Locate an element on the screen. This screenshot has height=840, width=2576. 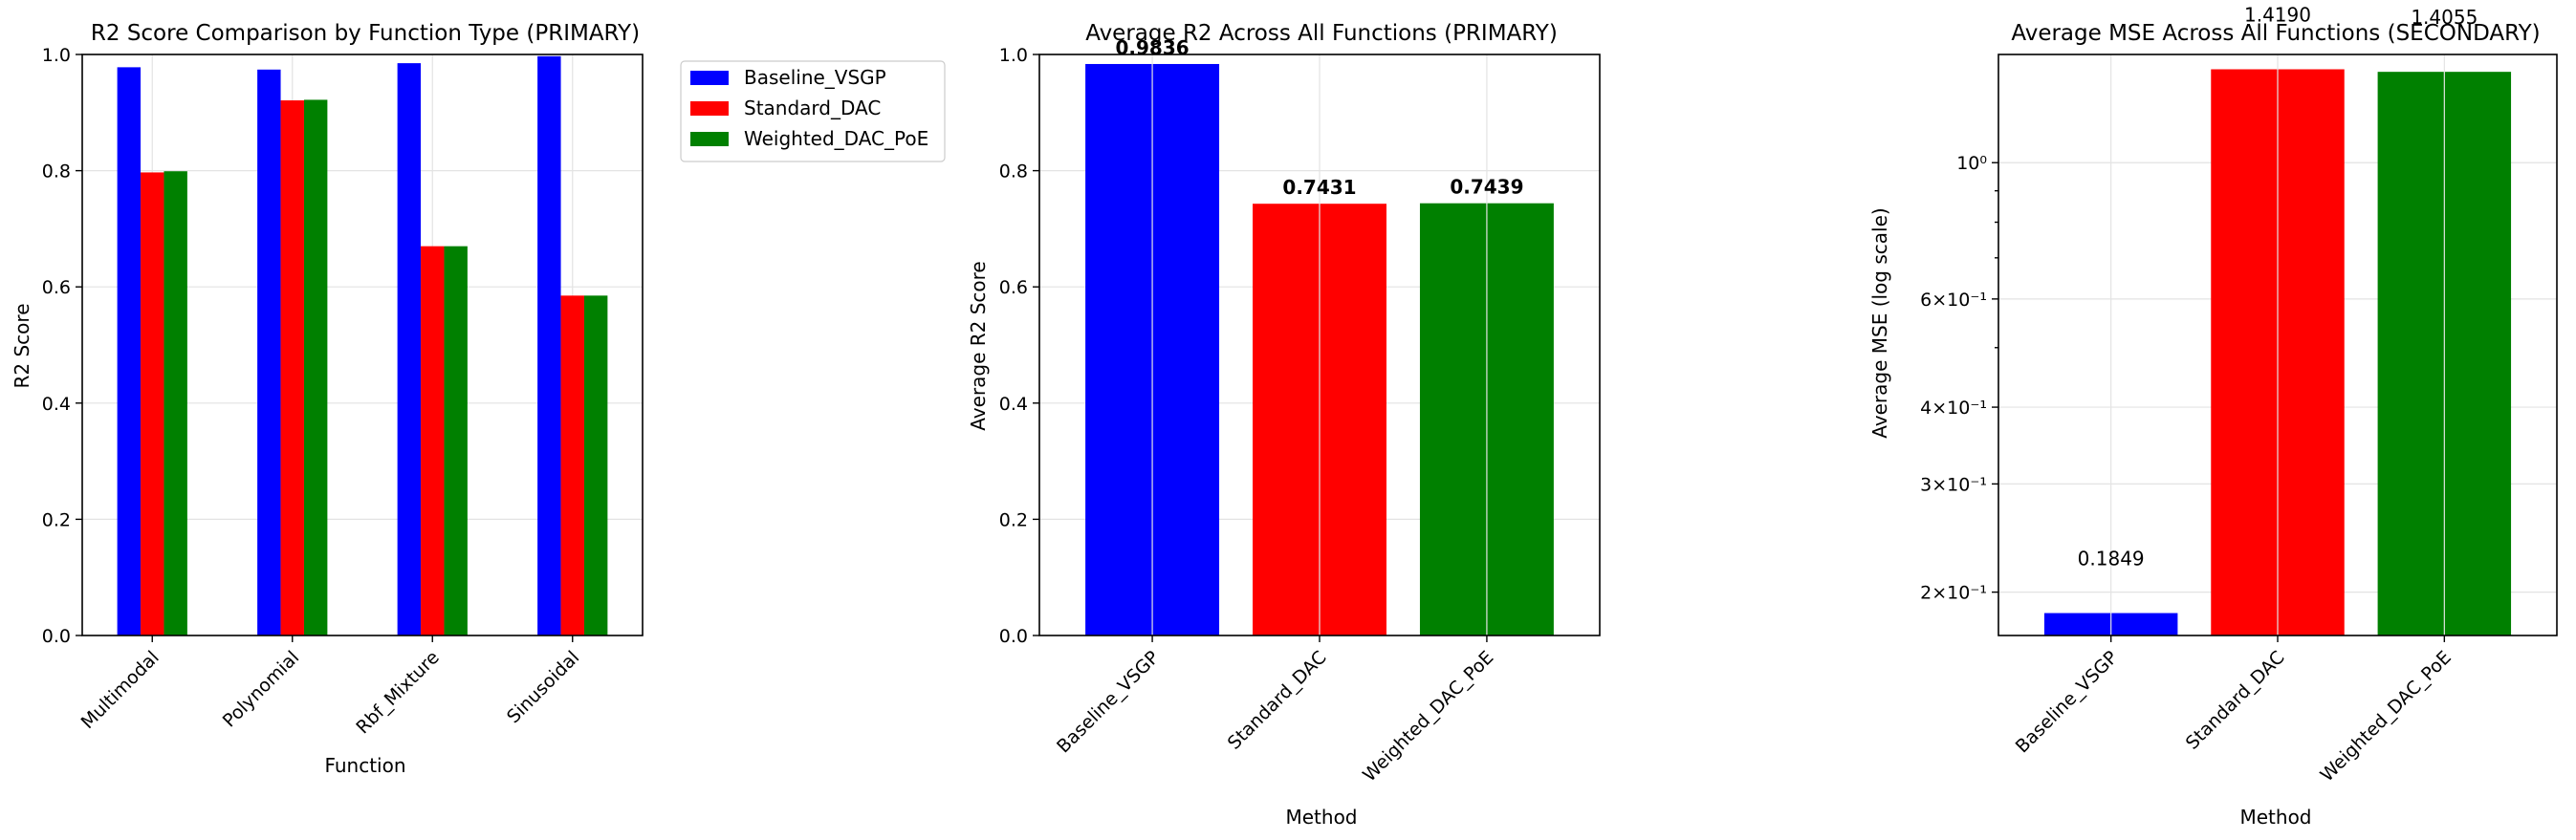
chart3-ytick-label: 4×10⁻¹ is located at coordinates (1953, 409).